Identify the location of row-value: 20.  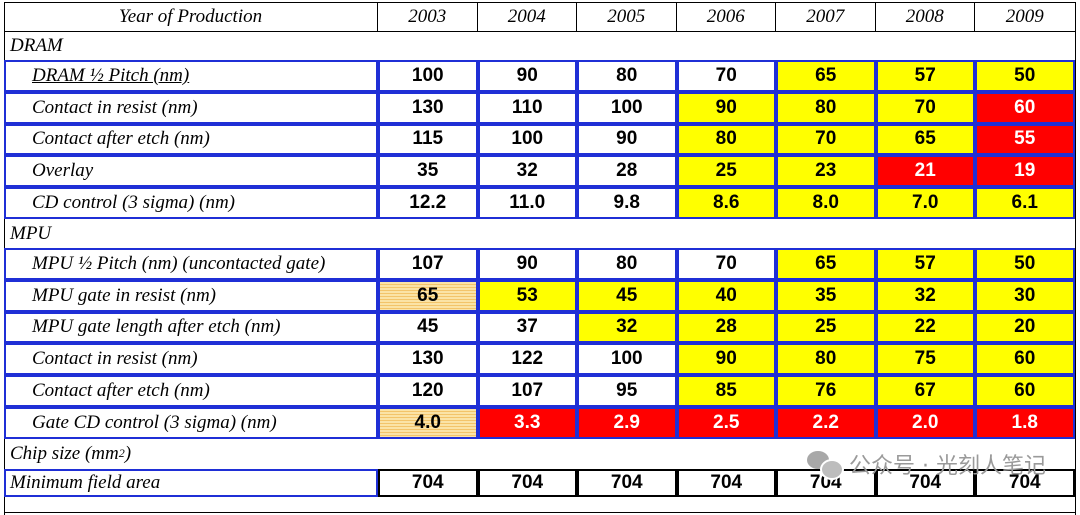
(1025, 327).